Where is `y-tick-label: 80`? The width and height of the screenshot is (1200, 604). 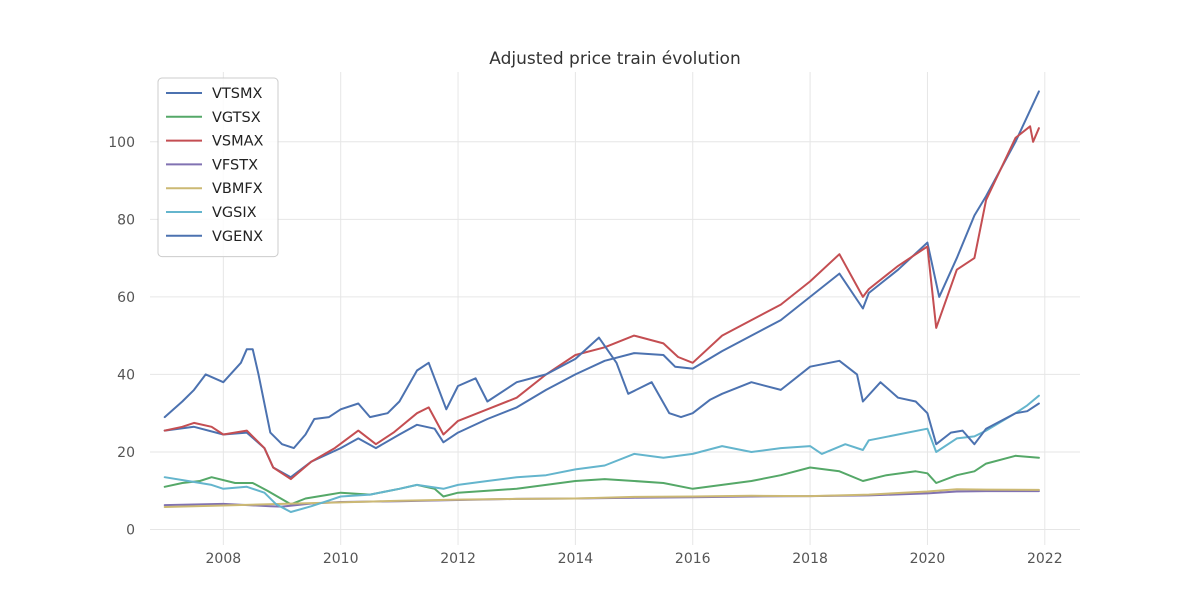 y-tick-label: 80 is located at coordinates (126, 220).